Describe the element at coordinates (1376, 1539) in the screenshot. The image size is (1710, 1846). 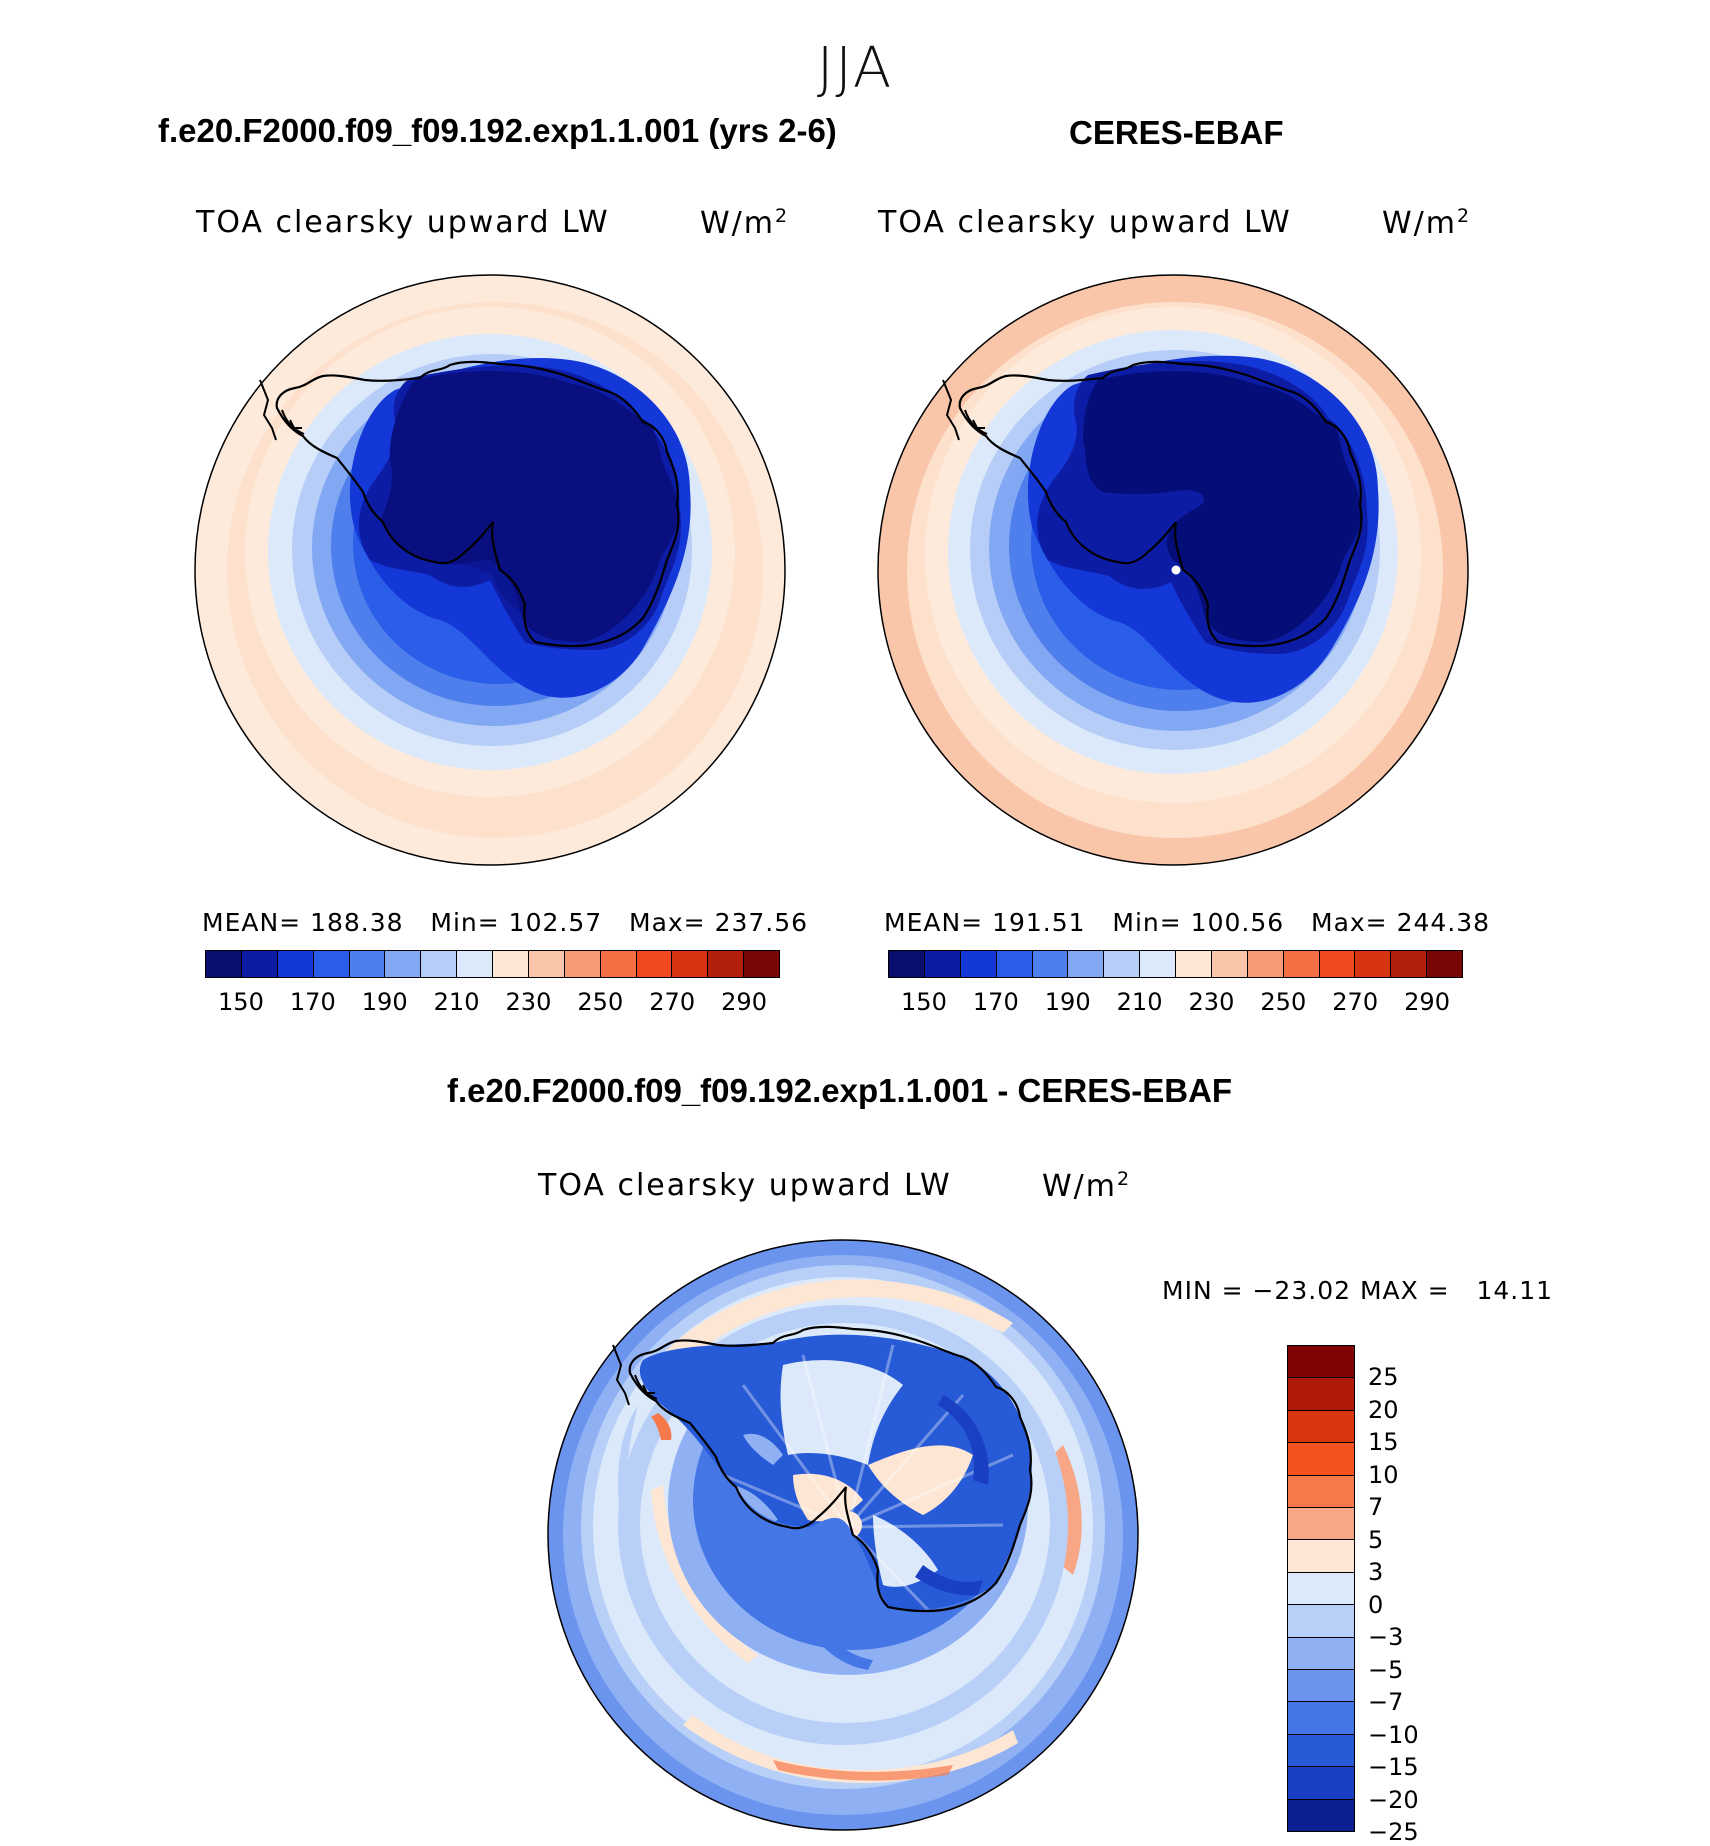
I see `colorbar-tick-label: 5` at that location.